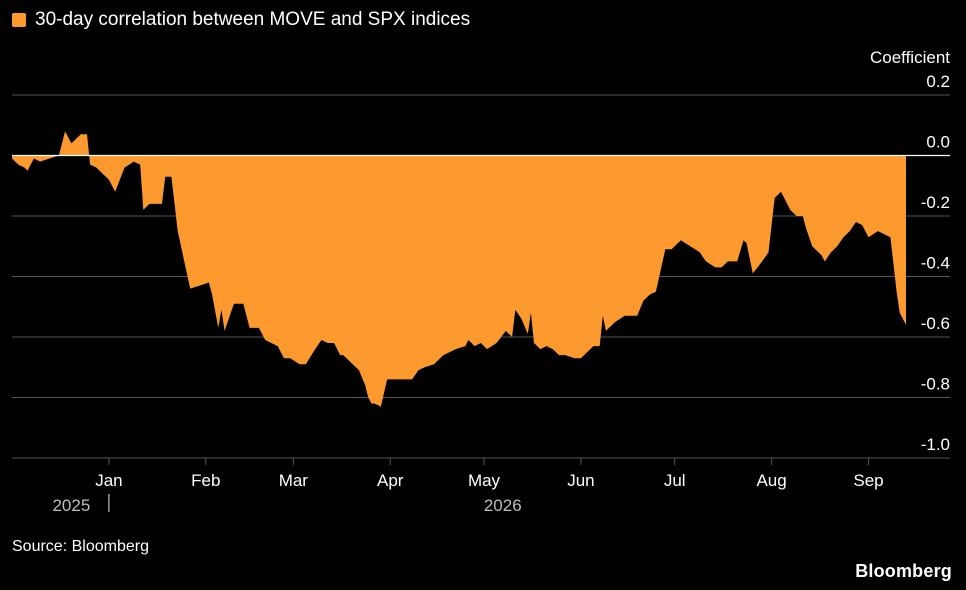 The width and height of the screenshot is (966, 590). I want to click on x-tick-label: May, so click(484, 480).